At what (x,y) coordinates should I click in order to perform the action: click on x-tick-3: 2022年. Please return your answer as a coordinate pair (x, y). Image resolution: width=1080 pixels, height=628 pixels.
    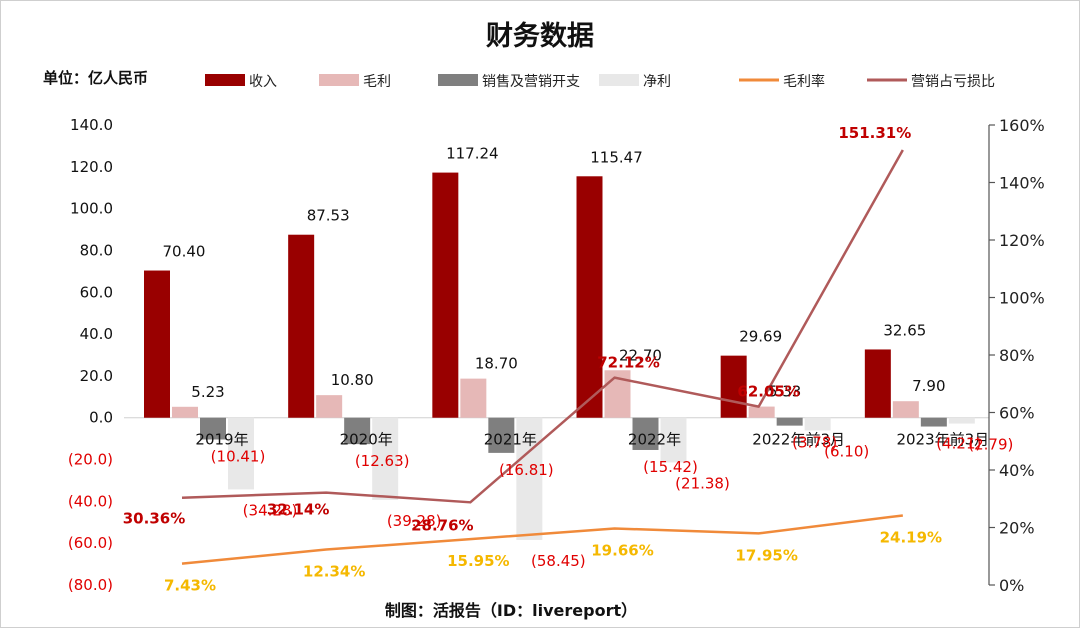
    Looking at the image, I should click on (654, 440).